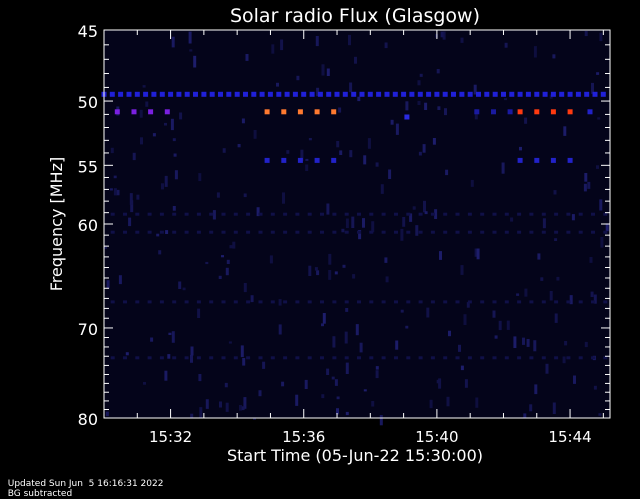 Image resolution: width=640 pixels, height=499 pixels. Describe the element at coordinates (88, 31) in the screenshot. I see `y-tick-label: 45` at that location.